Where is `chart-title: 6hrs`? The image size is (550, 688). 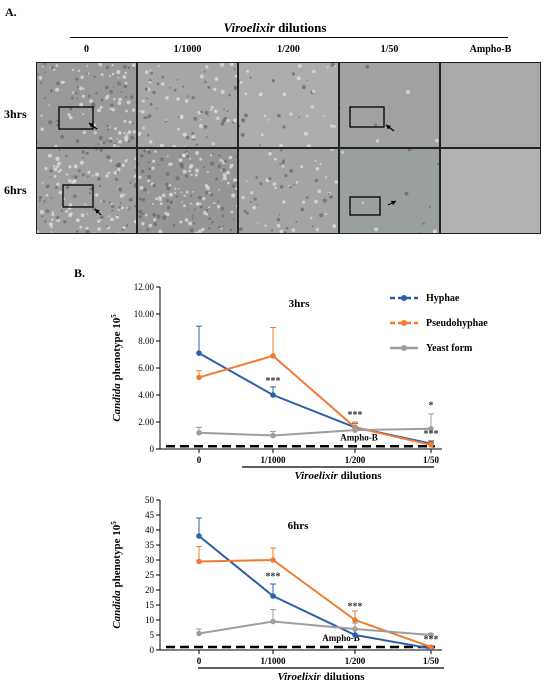
chart-title: 6hrs is located at coordinates (299, 526).